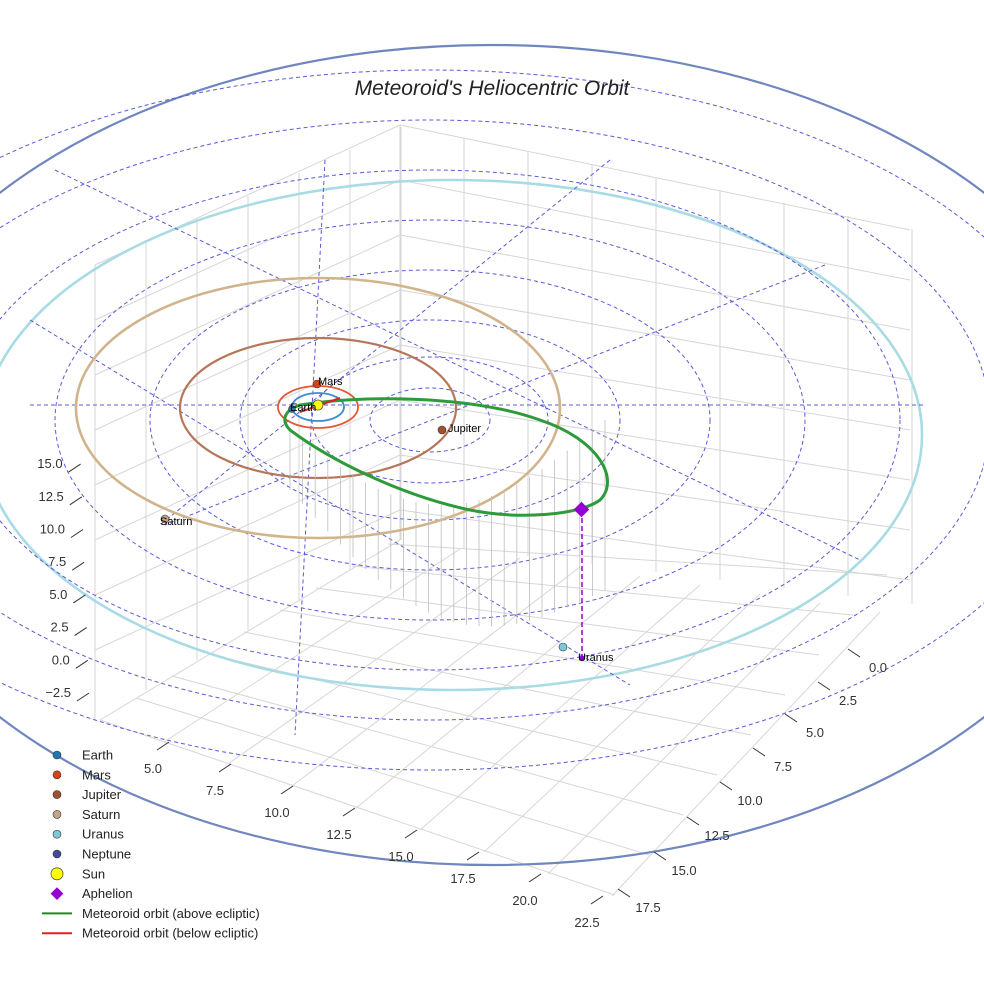 The image size is (984, 984). Describe the element at coordinates (647, 907) in the screenshot. I see `y-tick-label: 17.5` at that location.